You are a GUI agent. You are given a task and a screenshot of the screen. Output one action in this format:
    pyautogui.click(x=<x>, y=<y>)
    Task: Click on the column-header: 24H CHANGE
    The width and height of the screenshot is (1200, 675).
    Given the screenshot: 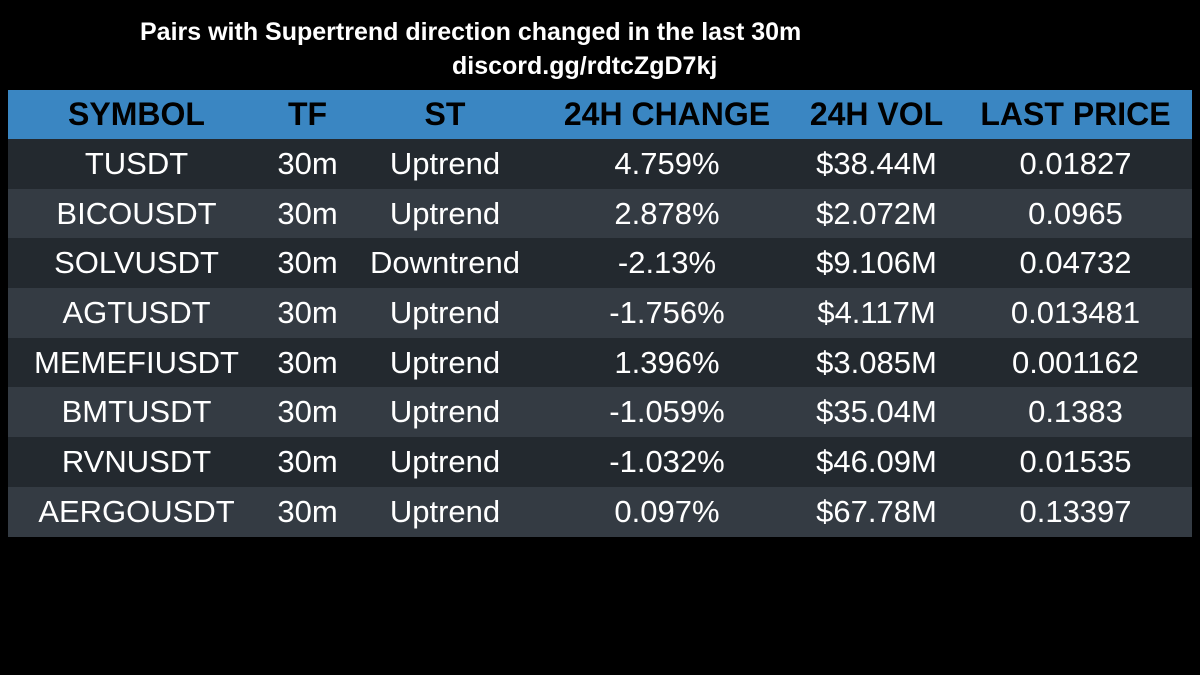 What is the action you would take?
    pyautogui.click(x=667, y=114)
    